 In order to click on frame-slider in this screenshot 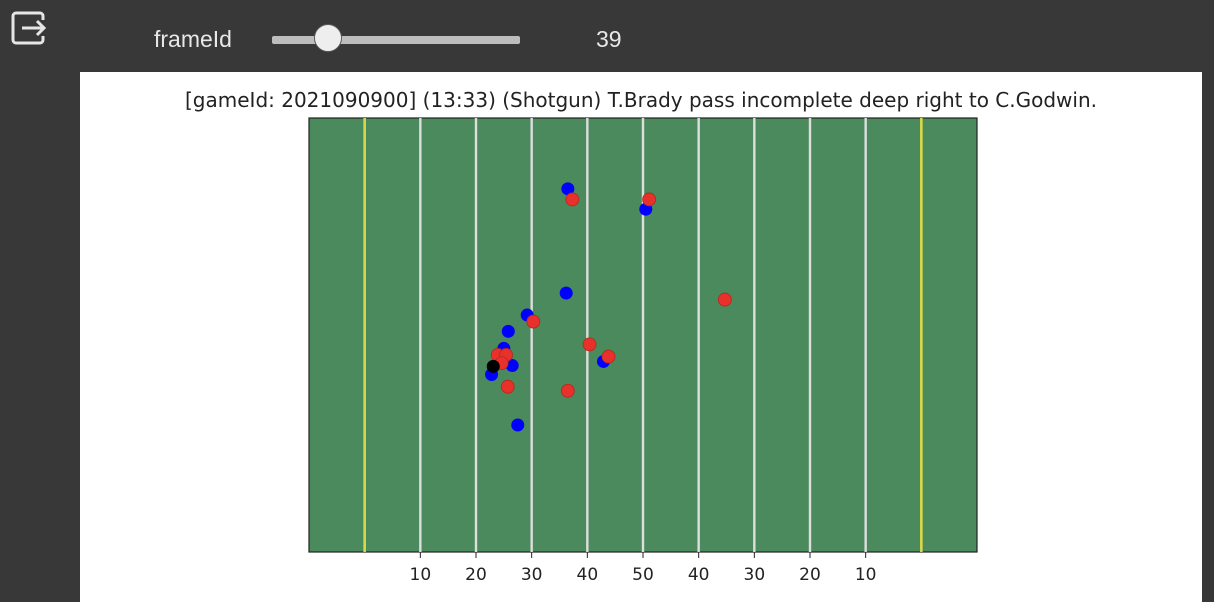, I will do `click(396, 40)`.